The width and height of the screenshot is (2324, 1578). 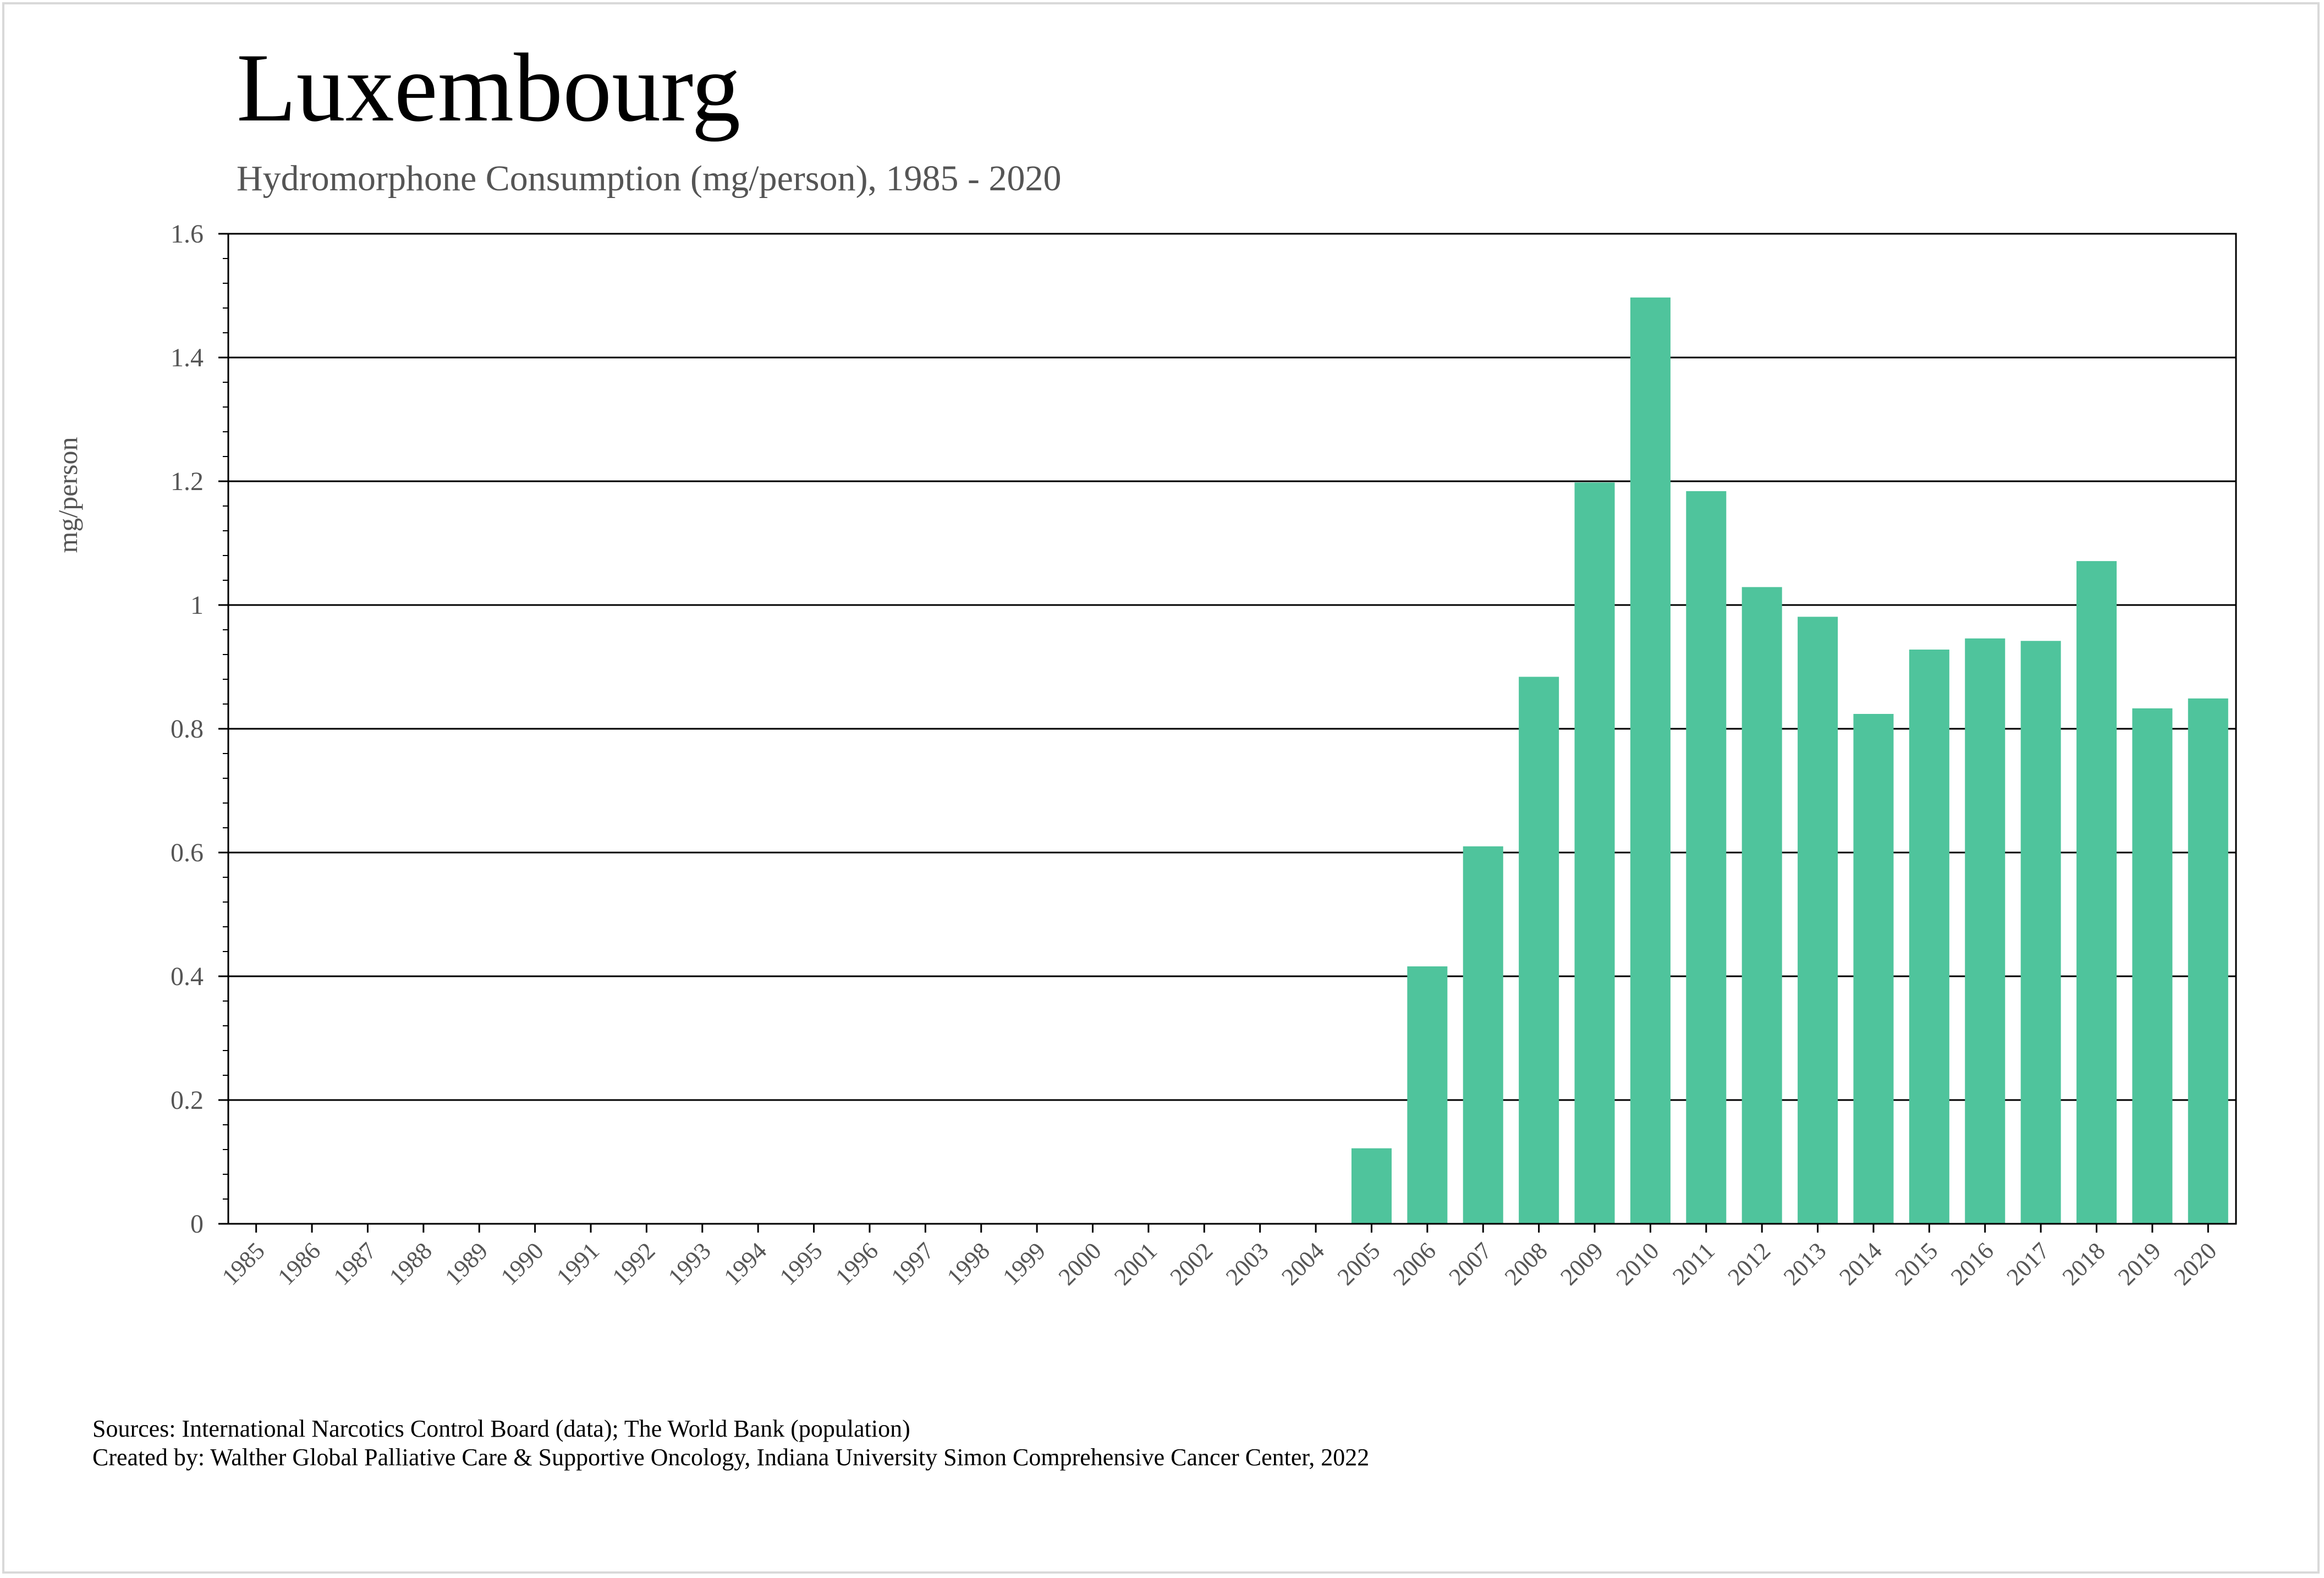 What do you see at coordinates (1526, 1264) in the screenshot?
I see `x-tick-label: 2008` at bounding box center [1526, 1264].